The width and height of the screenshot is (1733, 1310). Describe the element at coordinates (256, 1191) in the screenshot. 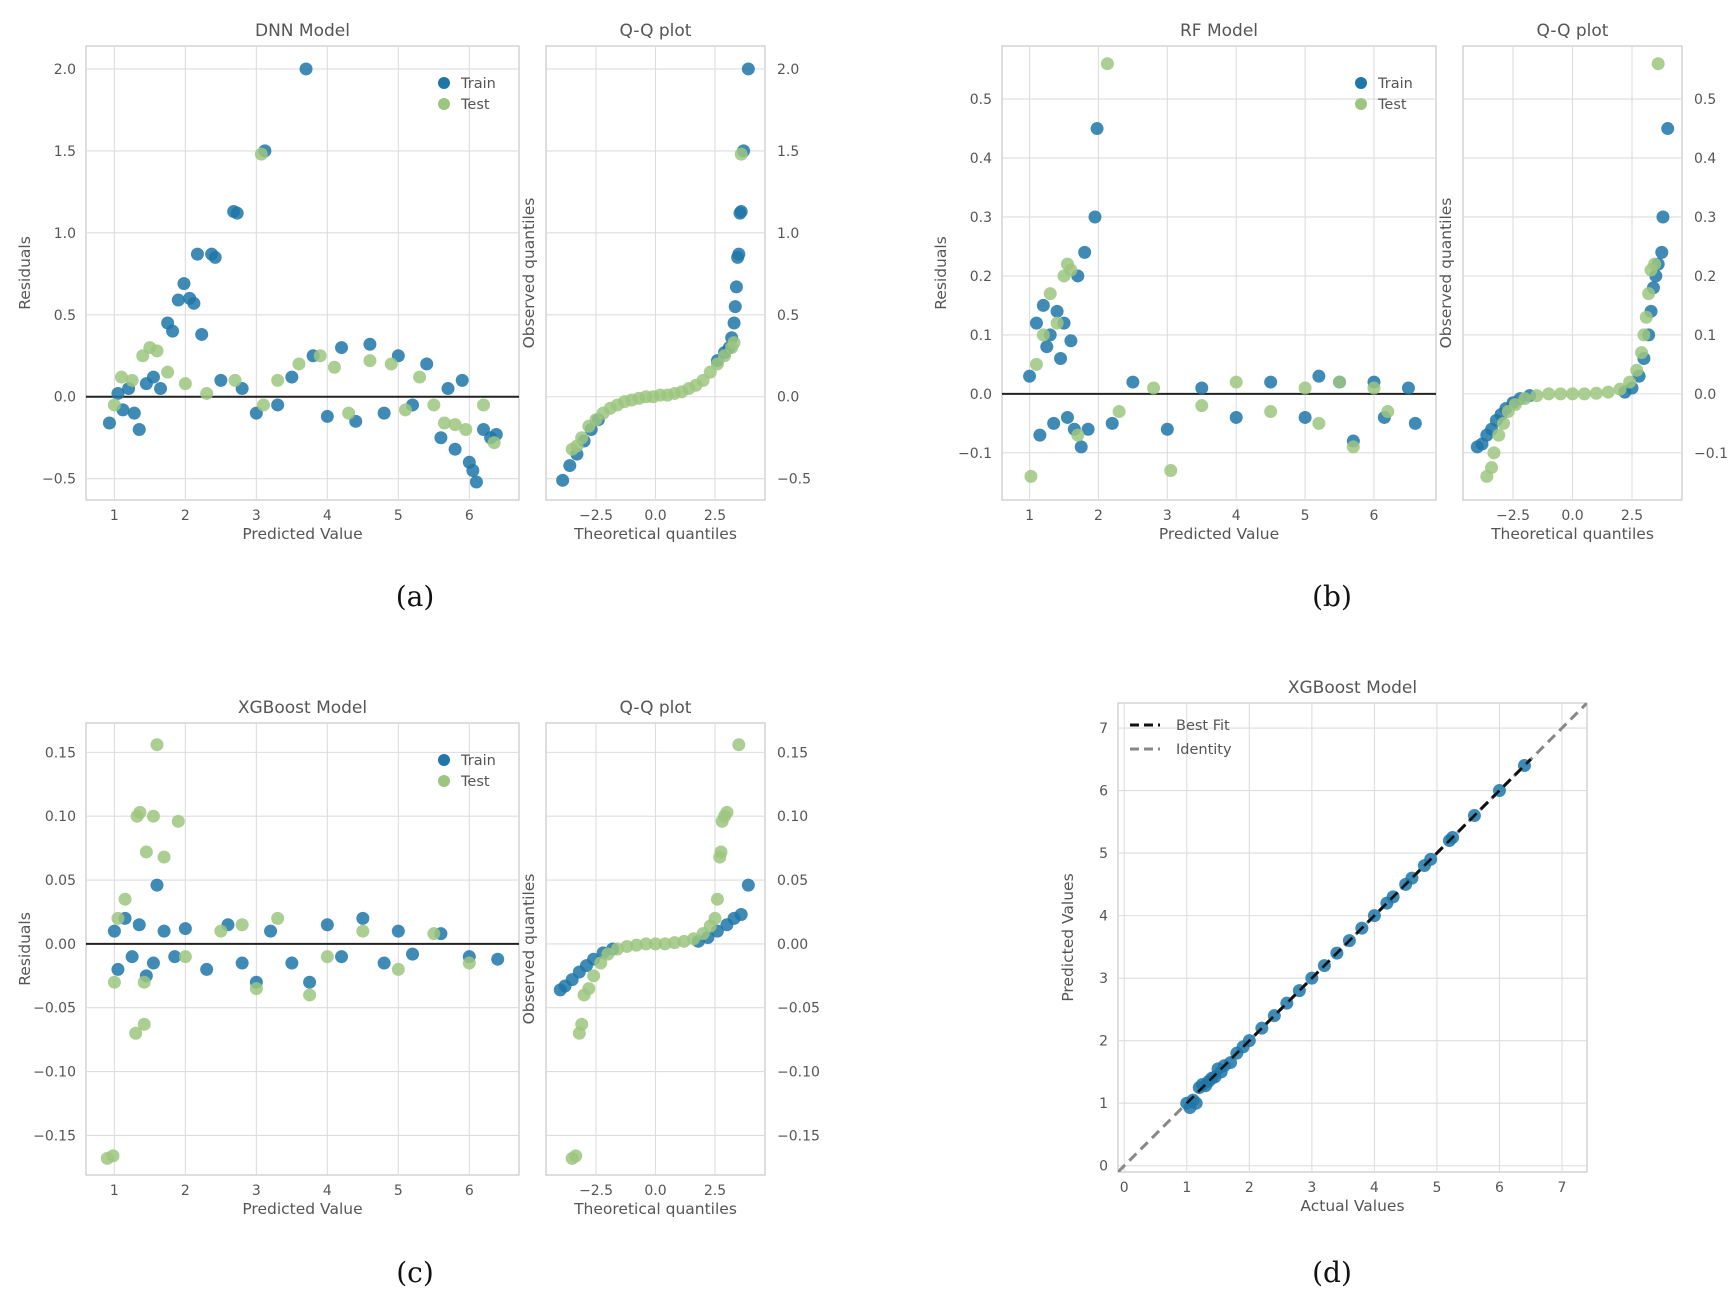

I see `x-tick-label: 3` at that location.